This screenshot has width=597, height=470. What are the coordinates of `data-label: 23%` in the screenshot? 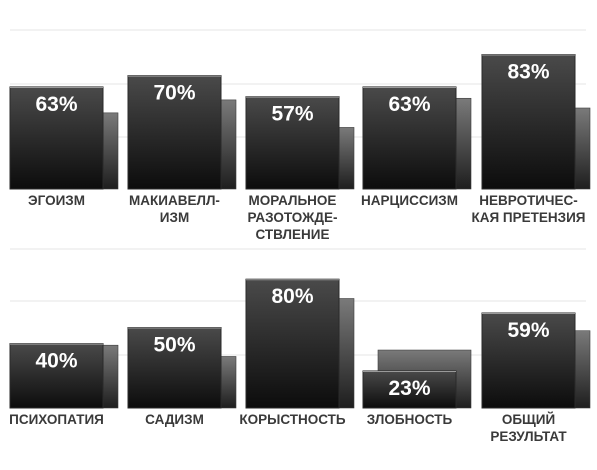 It's located at (409, 388).